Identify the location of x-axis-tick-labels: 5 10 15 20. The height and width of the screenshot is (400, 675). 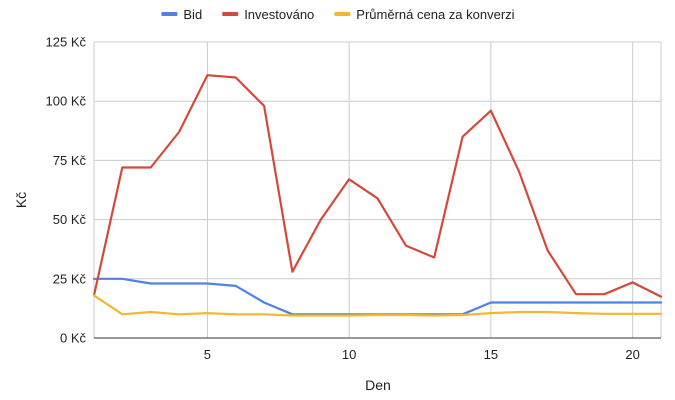
(422, 354).